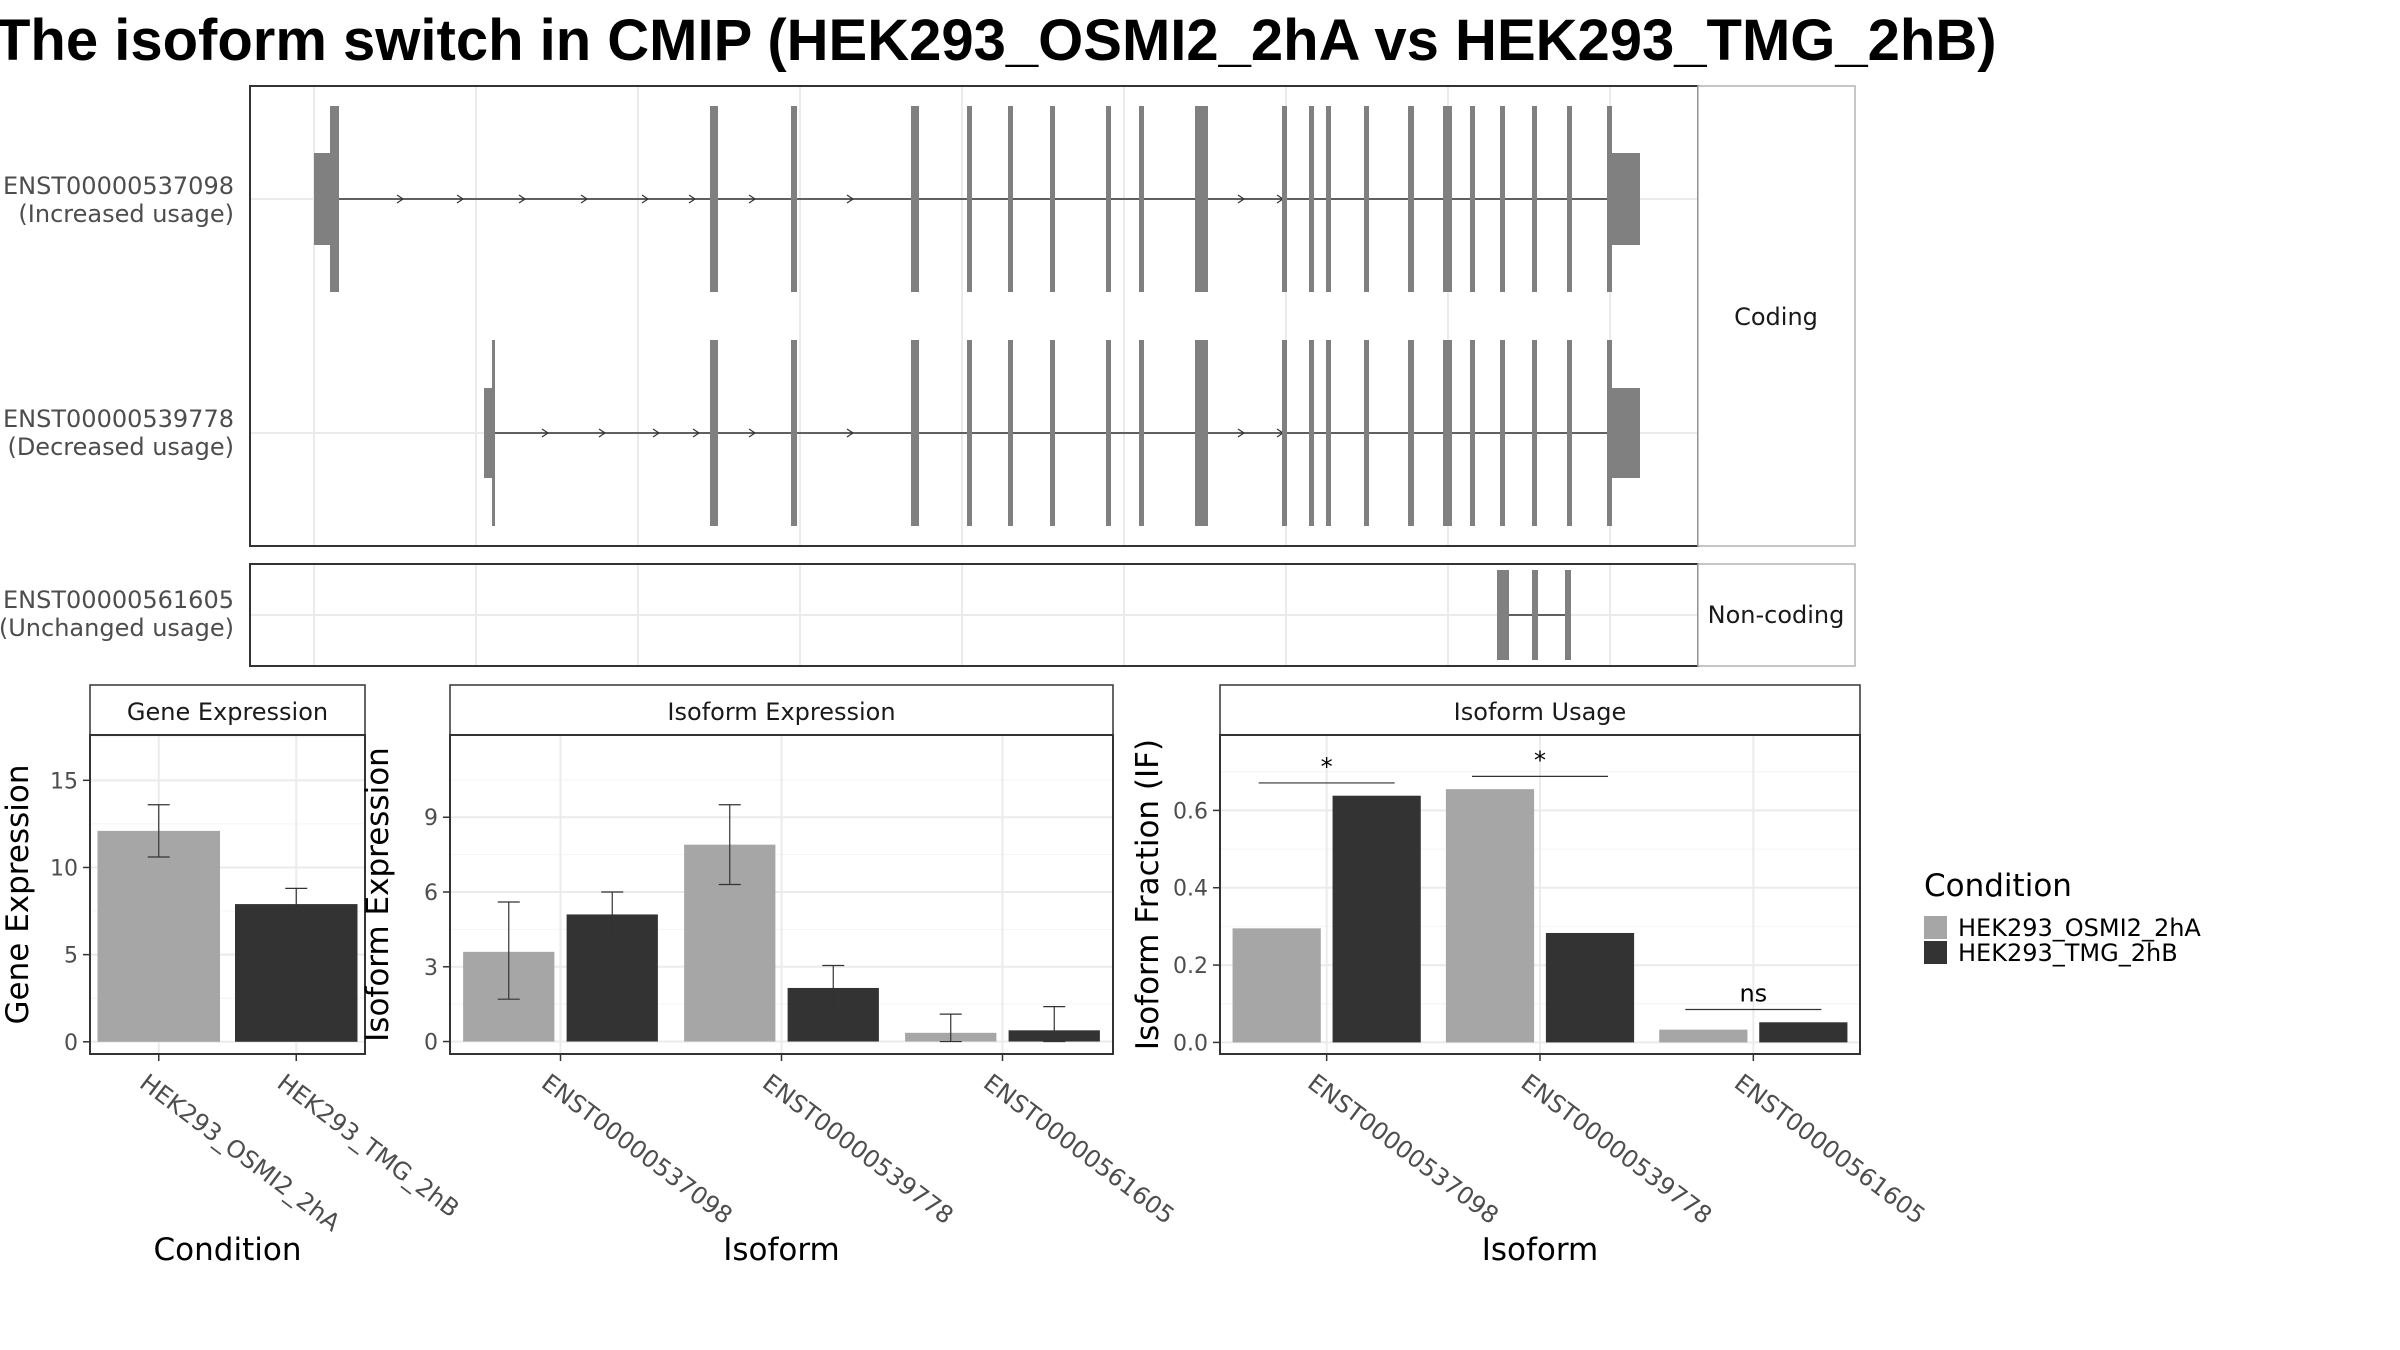 The height and width of the screenshot is (1350, 2400). What do you see at coordinates (1190, 811) in the screenshot?
I see `y-tick-label: 0.6` at bounding box center [1190, 811].